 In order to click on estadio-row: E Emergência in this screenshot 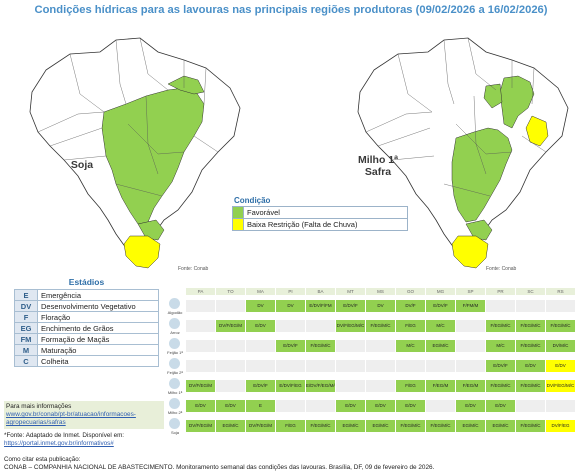, I will do `click(86, 295)`.